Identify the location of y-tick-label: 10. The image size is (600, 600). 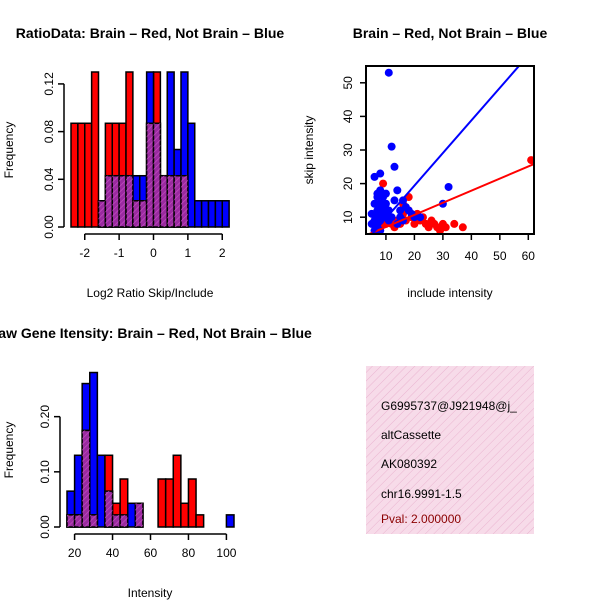
(348, 217).